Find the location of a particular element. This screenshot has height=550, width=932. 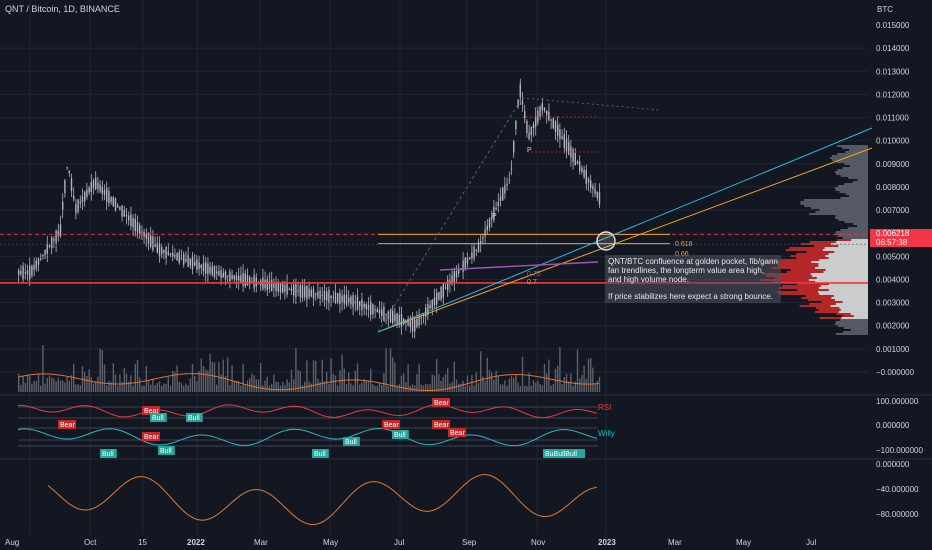

pivot-label: P is located at coordinates (529, 150).